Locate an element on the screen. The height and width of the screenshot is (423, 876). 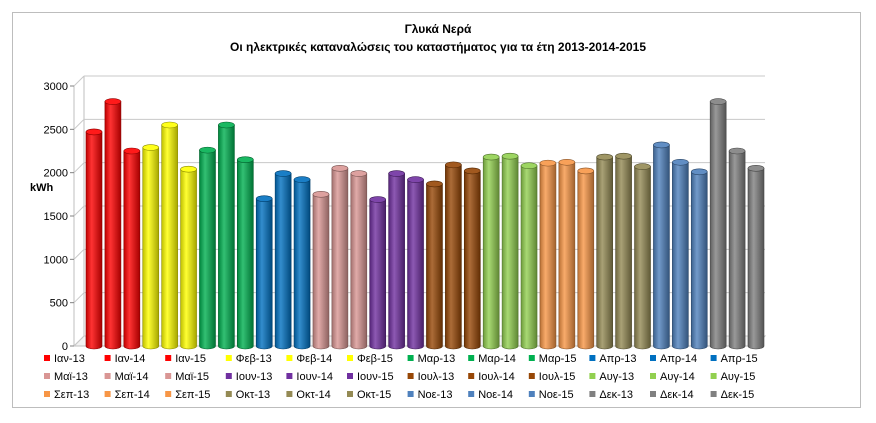
legend-label: Σεπ-13 is located at coordinates (71, 395).